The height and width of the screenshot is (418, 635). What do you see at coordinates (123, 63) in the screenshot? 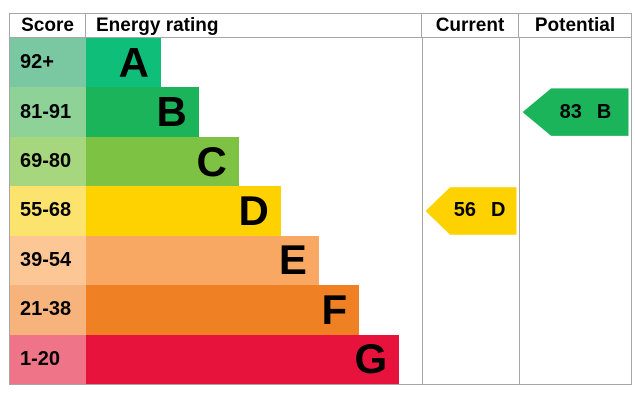
I see `energy-rating-bar: A` at bounding box center [123, 63].